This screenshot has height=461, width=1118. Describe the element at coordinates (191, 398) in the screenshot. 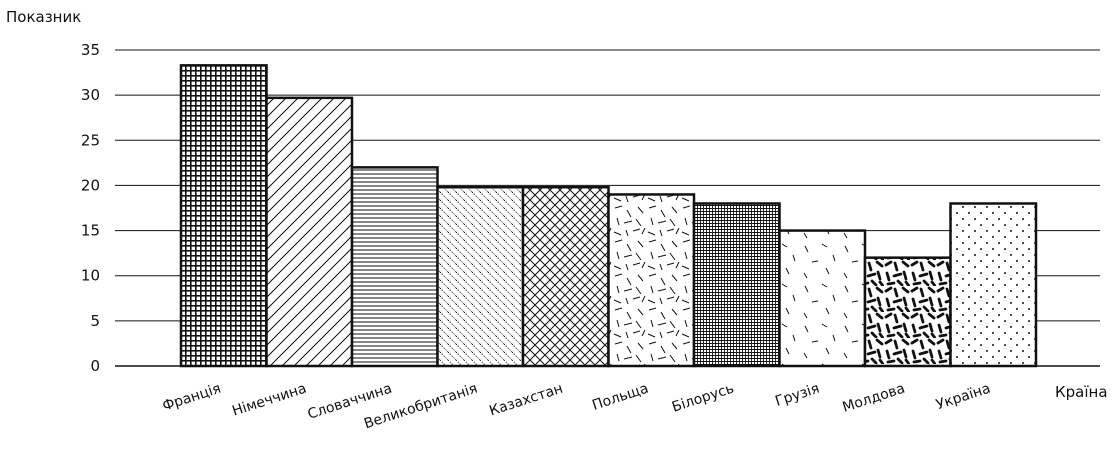

I see `x-category-label: Франція` at that location.